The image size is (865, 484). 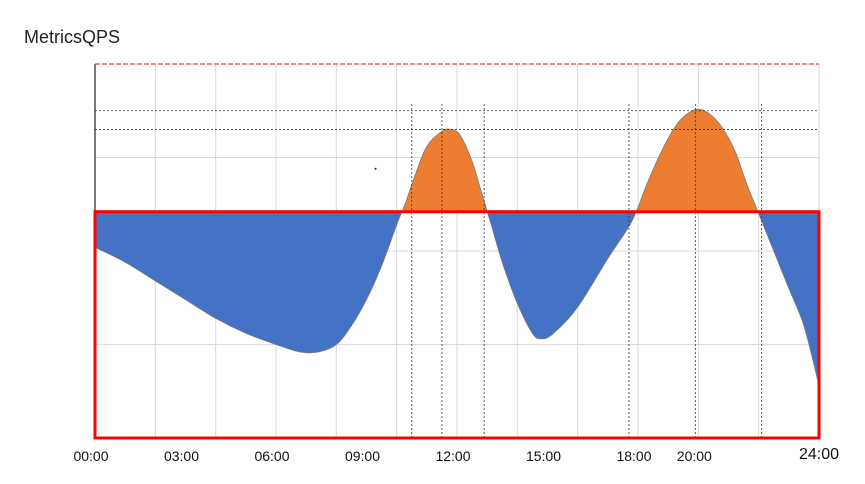 I want to click on x-tick-label: 20:00, so click(x=694, y=456).